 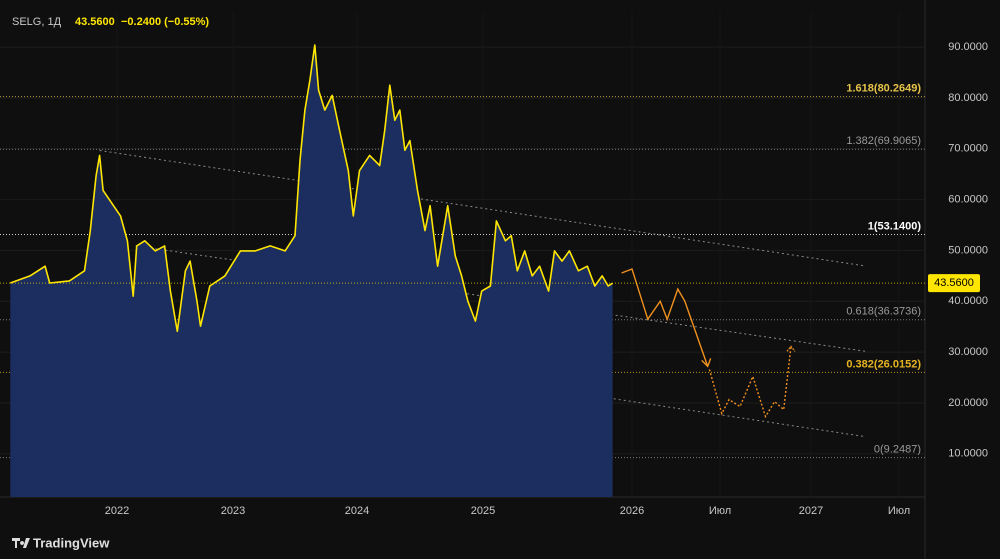 I want to click on y-tick-label: 20.0000, so click(x=968, y=403).